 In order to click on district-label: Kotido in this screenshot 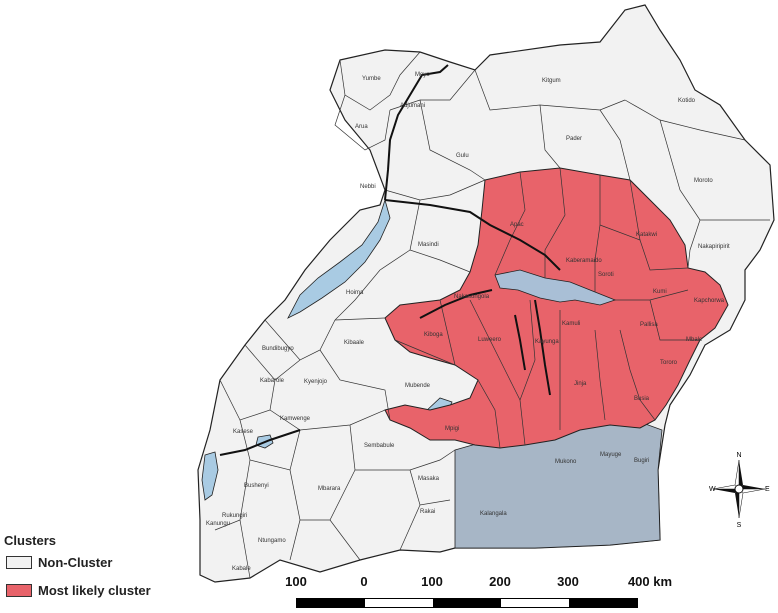, I will do `click(687, 101)`.